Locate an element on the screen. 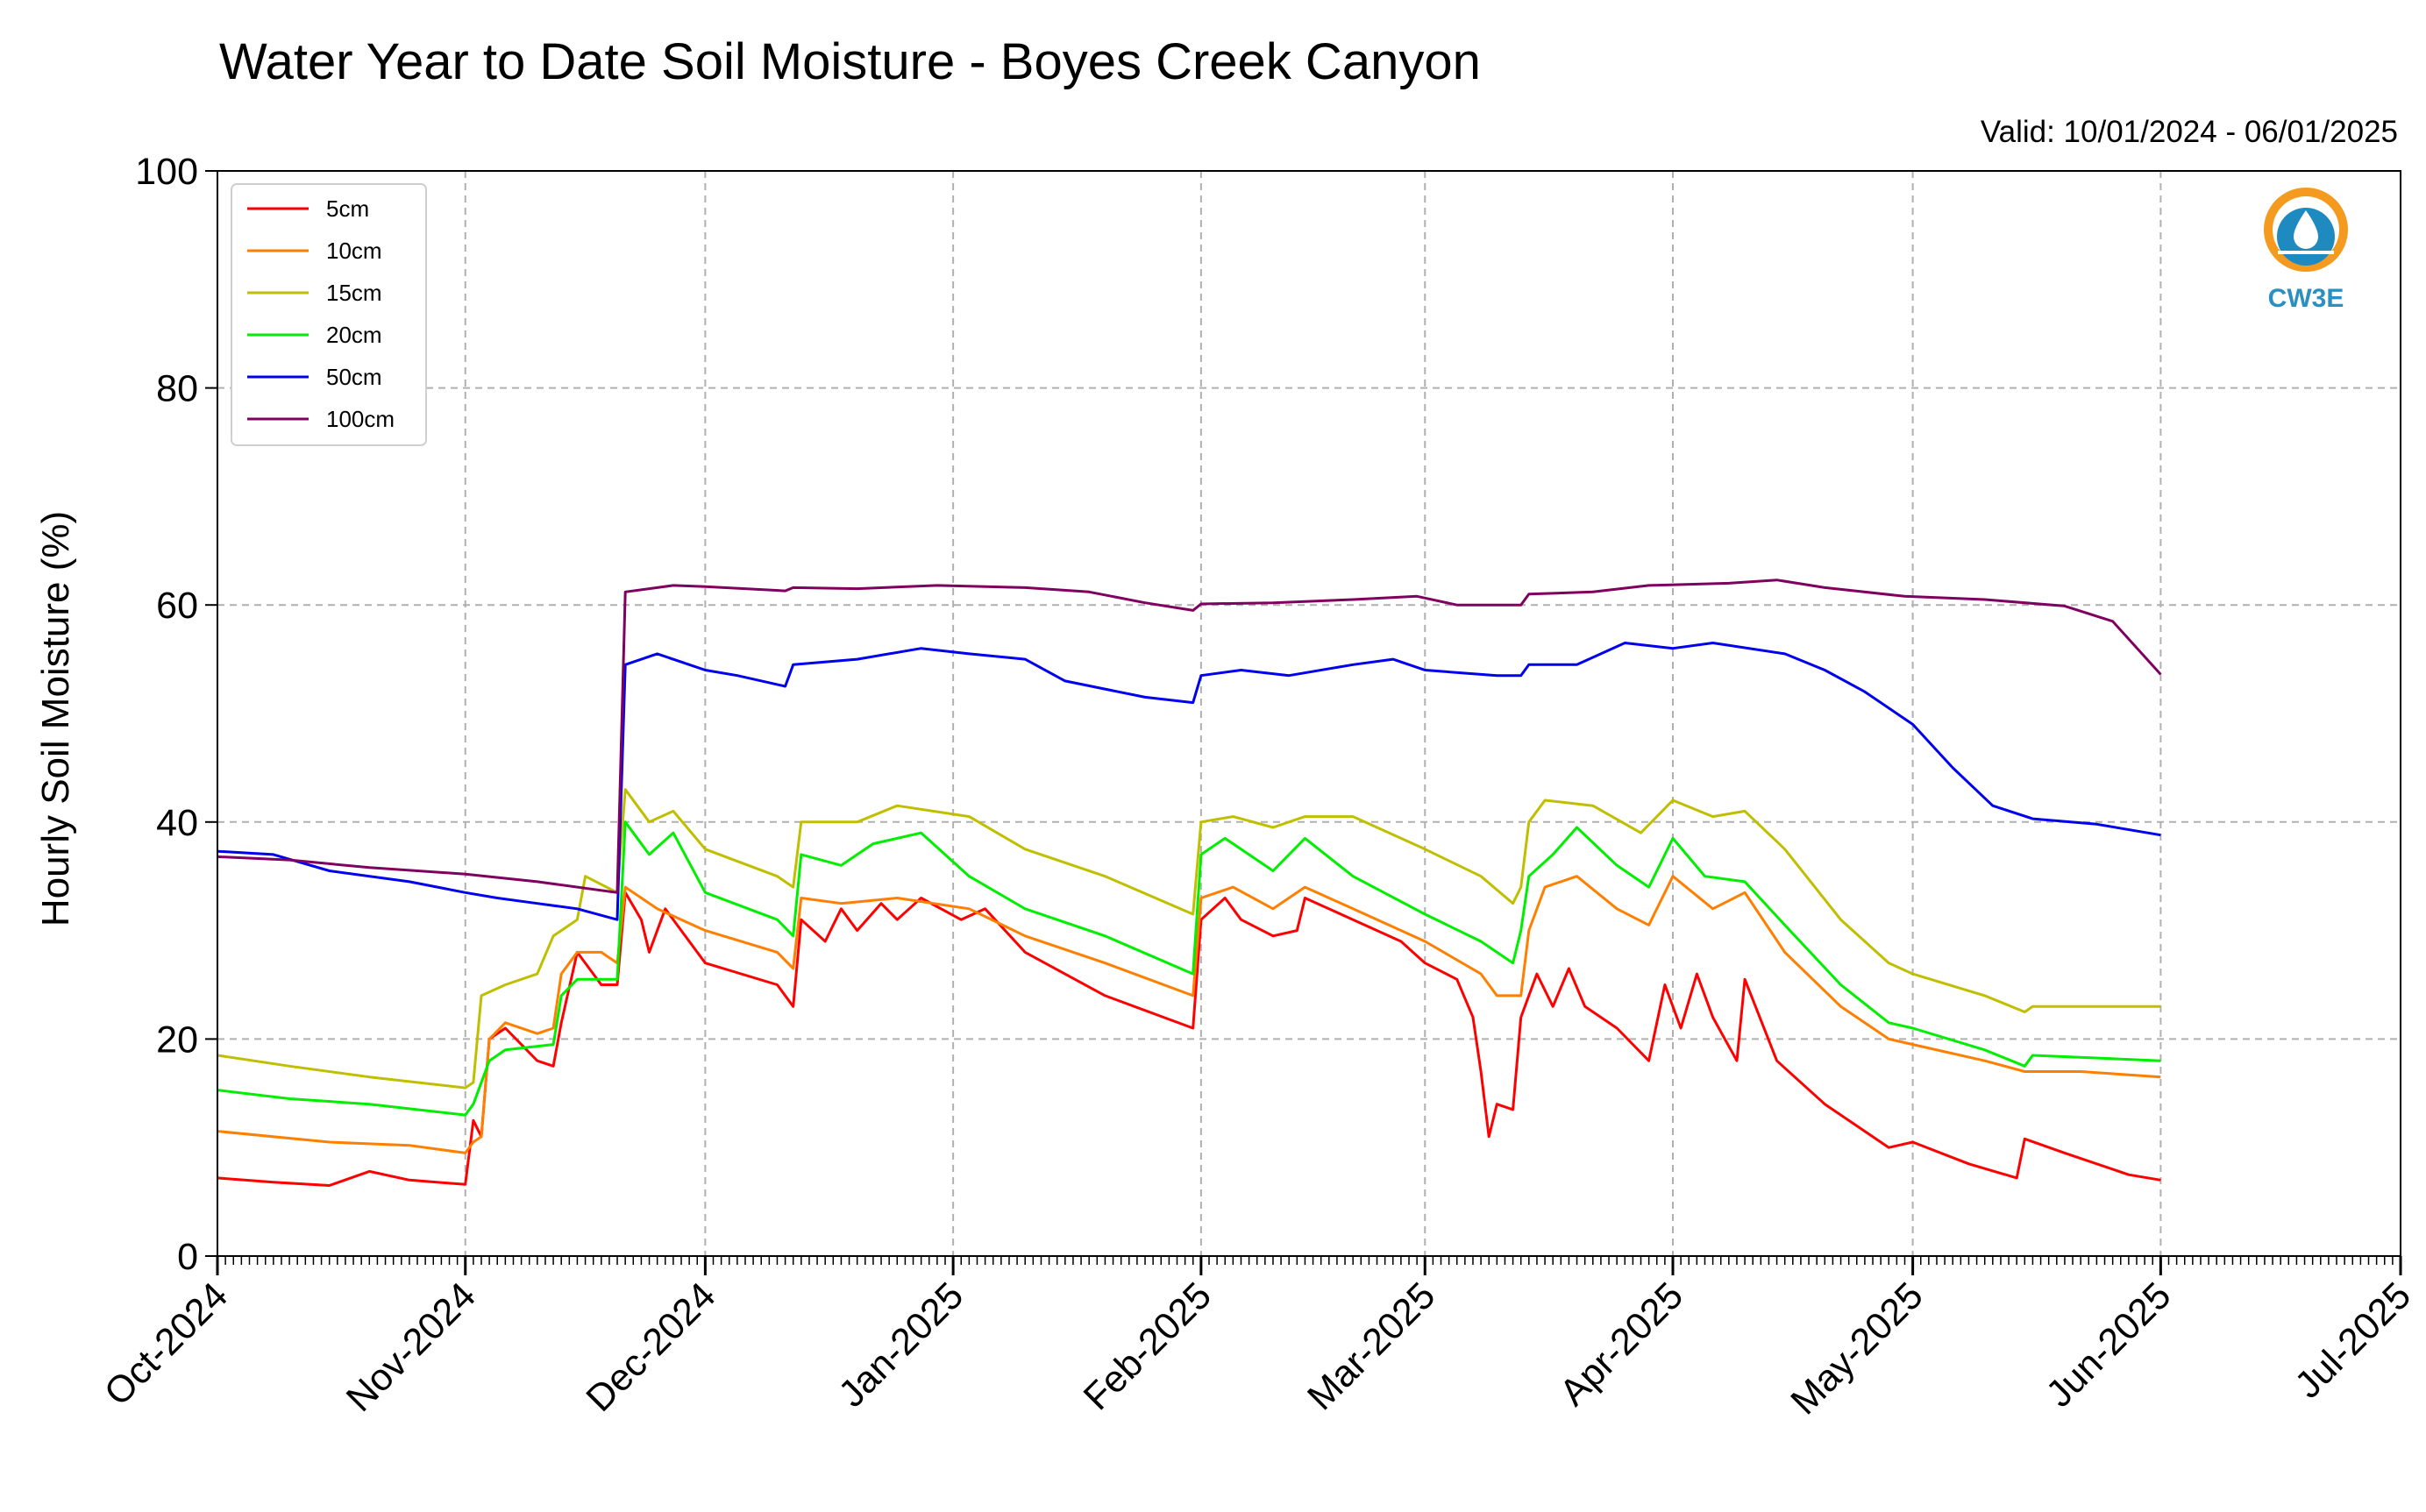  x-tick-label: Nov-2024 is located at coordinates (411, 1347).